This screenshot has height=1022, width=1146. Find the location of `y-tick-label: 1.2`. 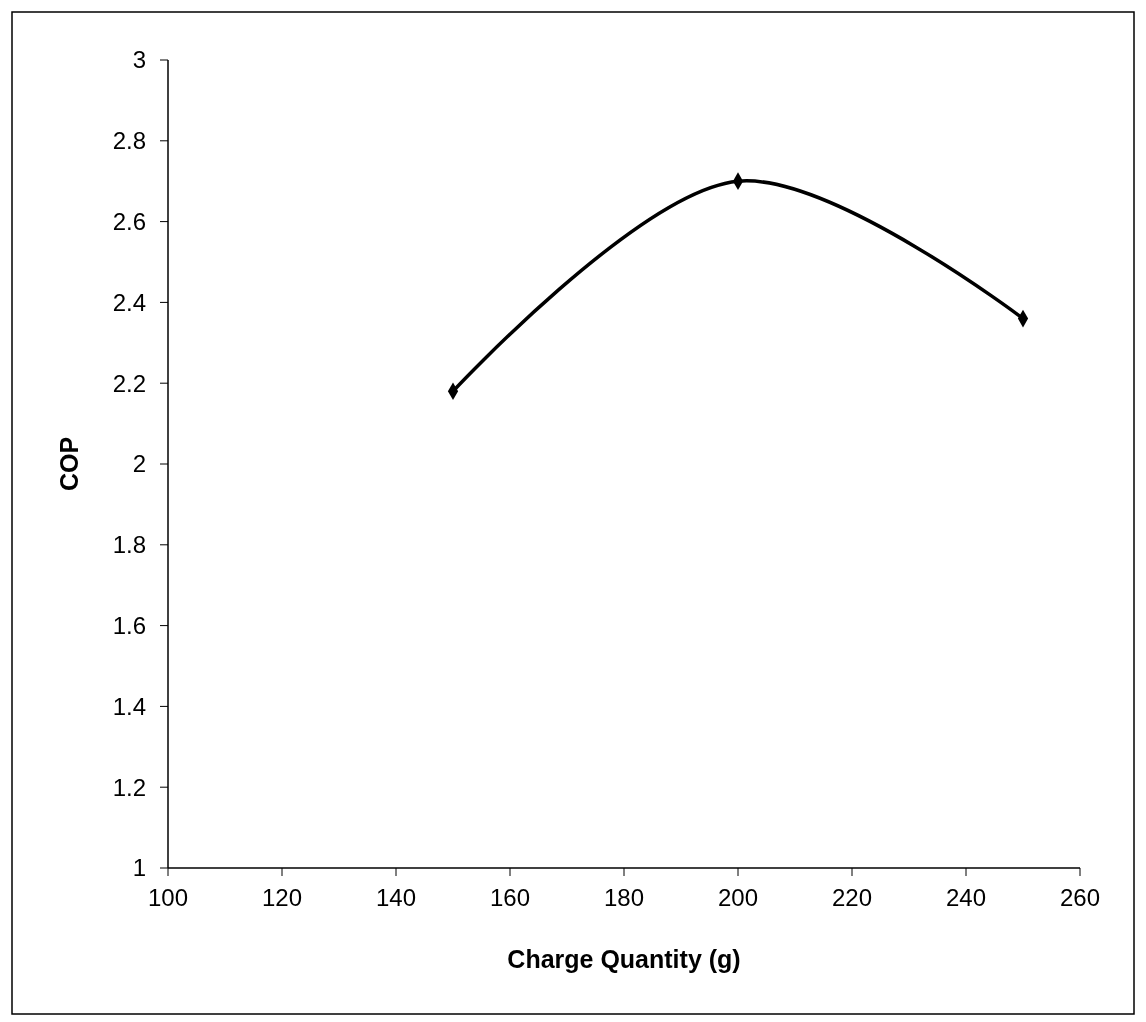

y-tick-label: 1.2 is located at coordinates (129, 787).